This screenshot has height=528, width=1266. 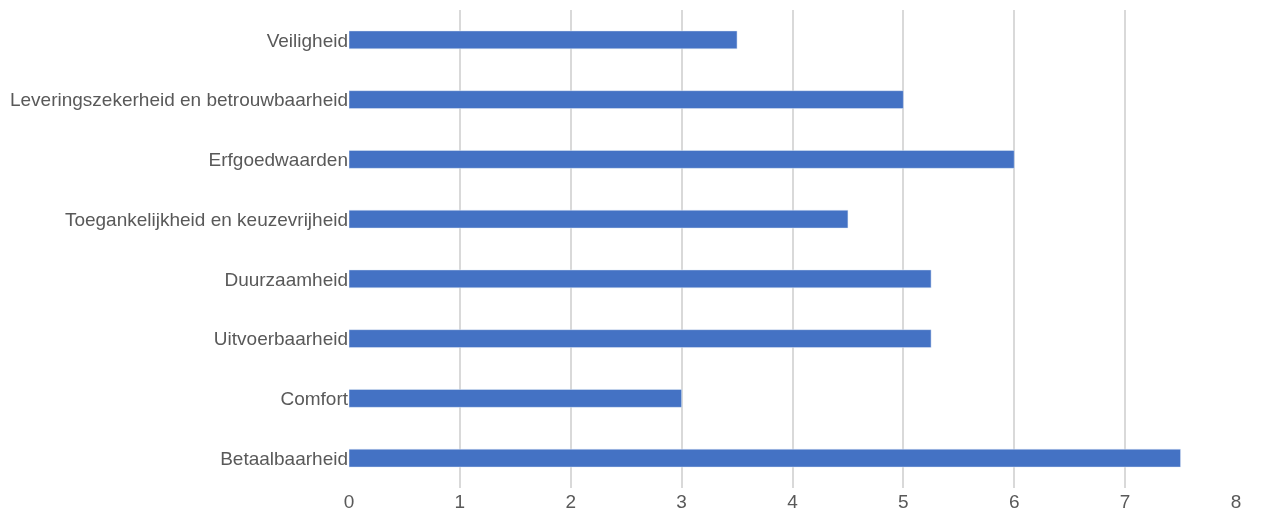 I want to click on x-tick-label: 4, so click(x=793, y=501).